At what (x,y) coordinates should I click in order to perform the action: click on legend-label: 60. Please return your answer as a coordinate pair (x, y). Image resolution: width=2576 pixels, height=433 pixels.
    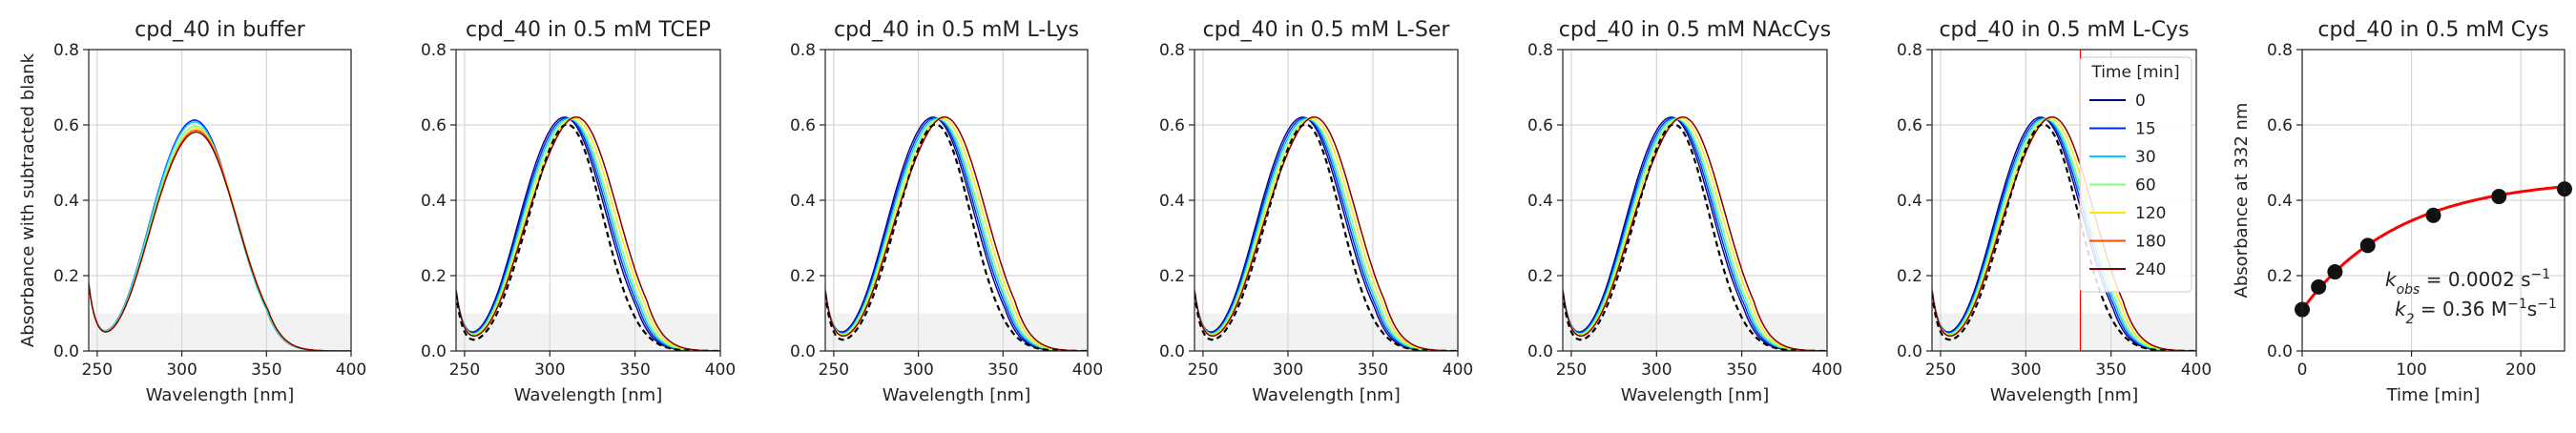
    Looking at the image, I should click on (2145, 186).